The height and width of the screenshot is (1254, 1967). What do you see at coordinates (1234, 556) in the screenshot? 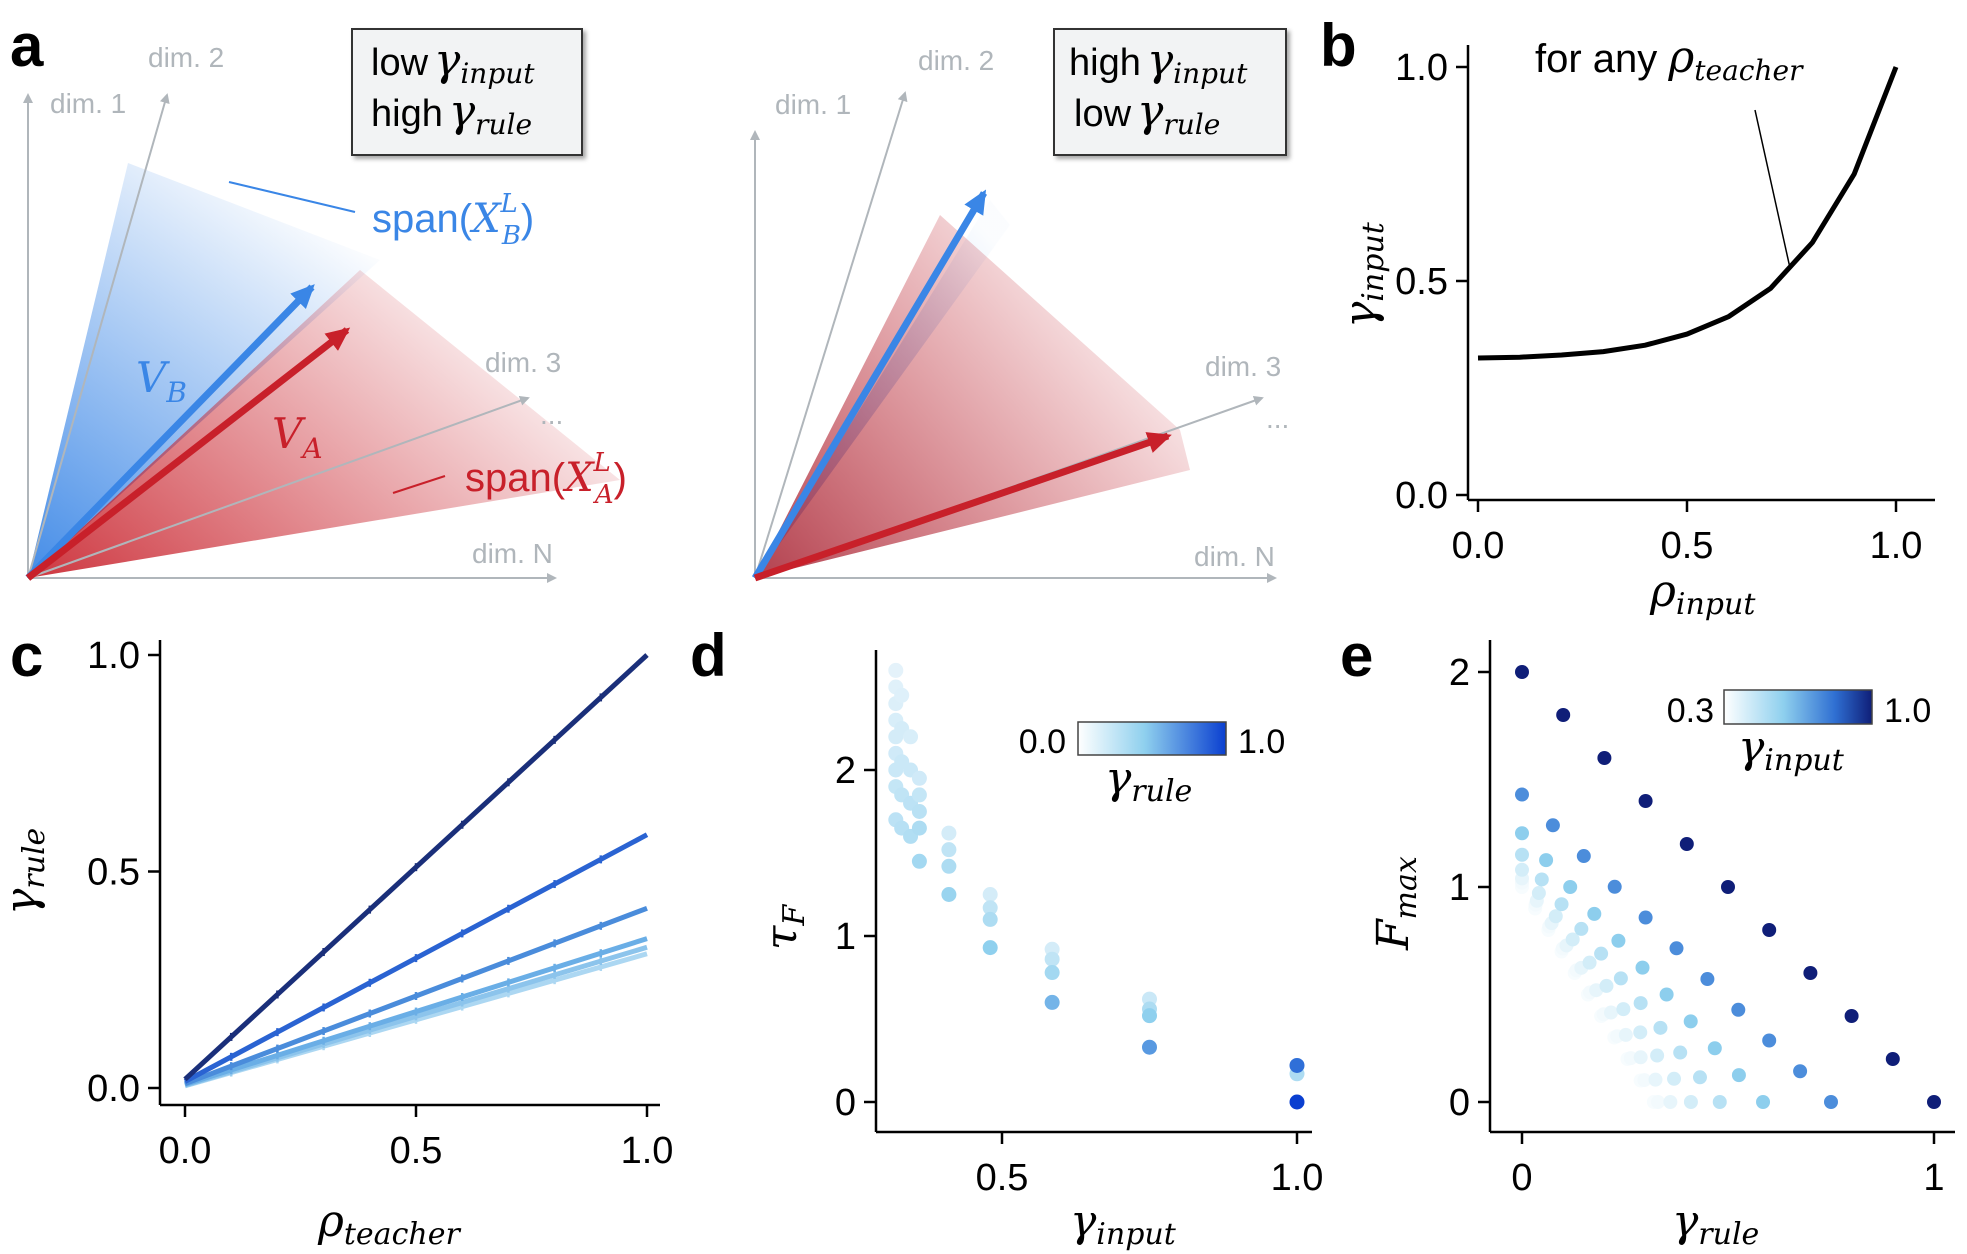
I see `dimN-label-right: dim. N` at bounding box center [1234, 556].